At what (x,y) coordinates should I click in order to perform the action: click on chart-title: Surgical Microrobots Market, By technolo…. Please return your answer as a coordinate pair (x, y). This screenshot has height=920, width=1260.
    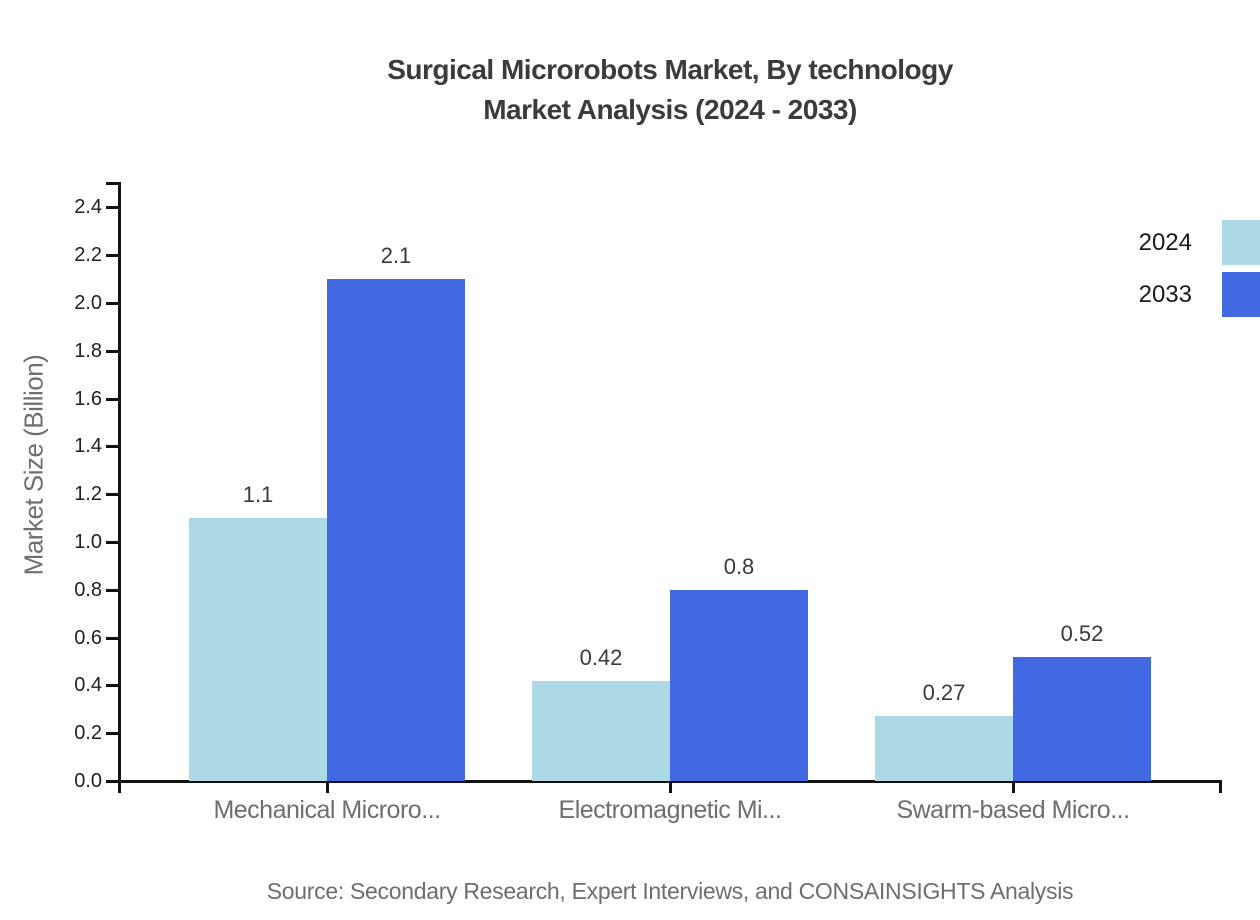
    Looking at the image, I should click on (670, 69).